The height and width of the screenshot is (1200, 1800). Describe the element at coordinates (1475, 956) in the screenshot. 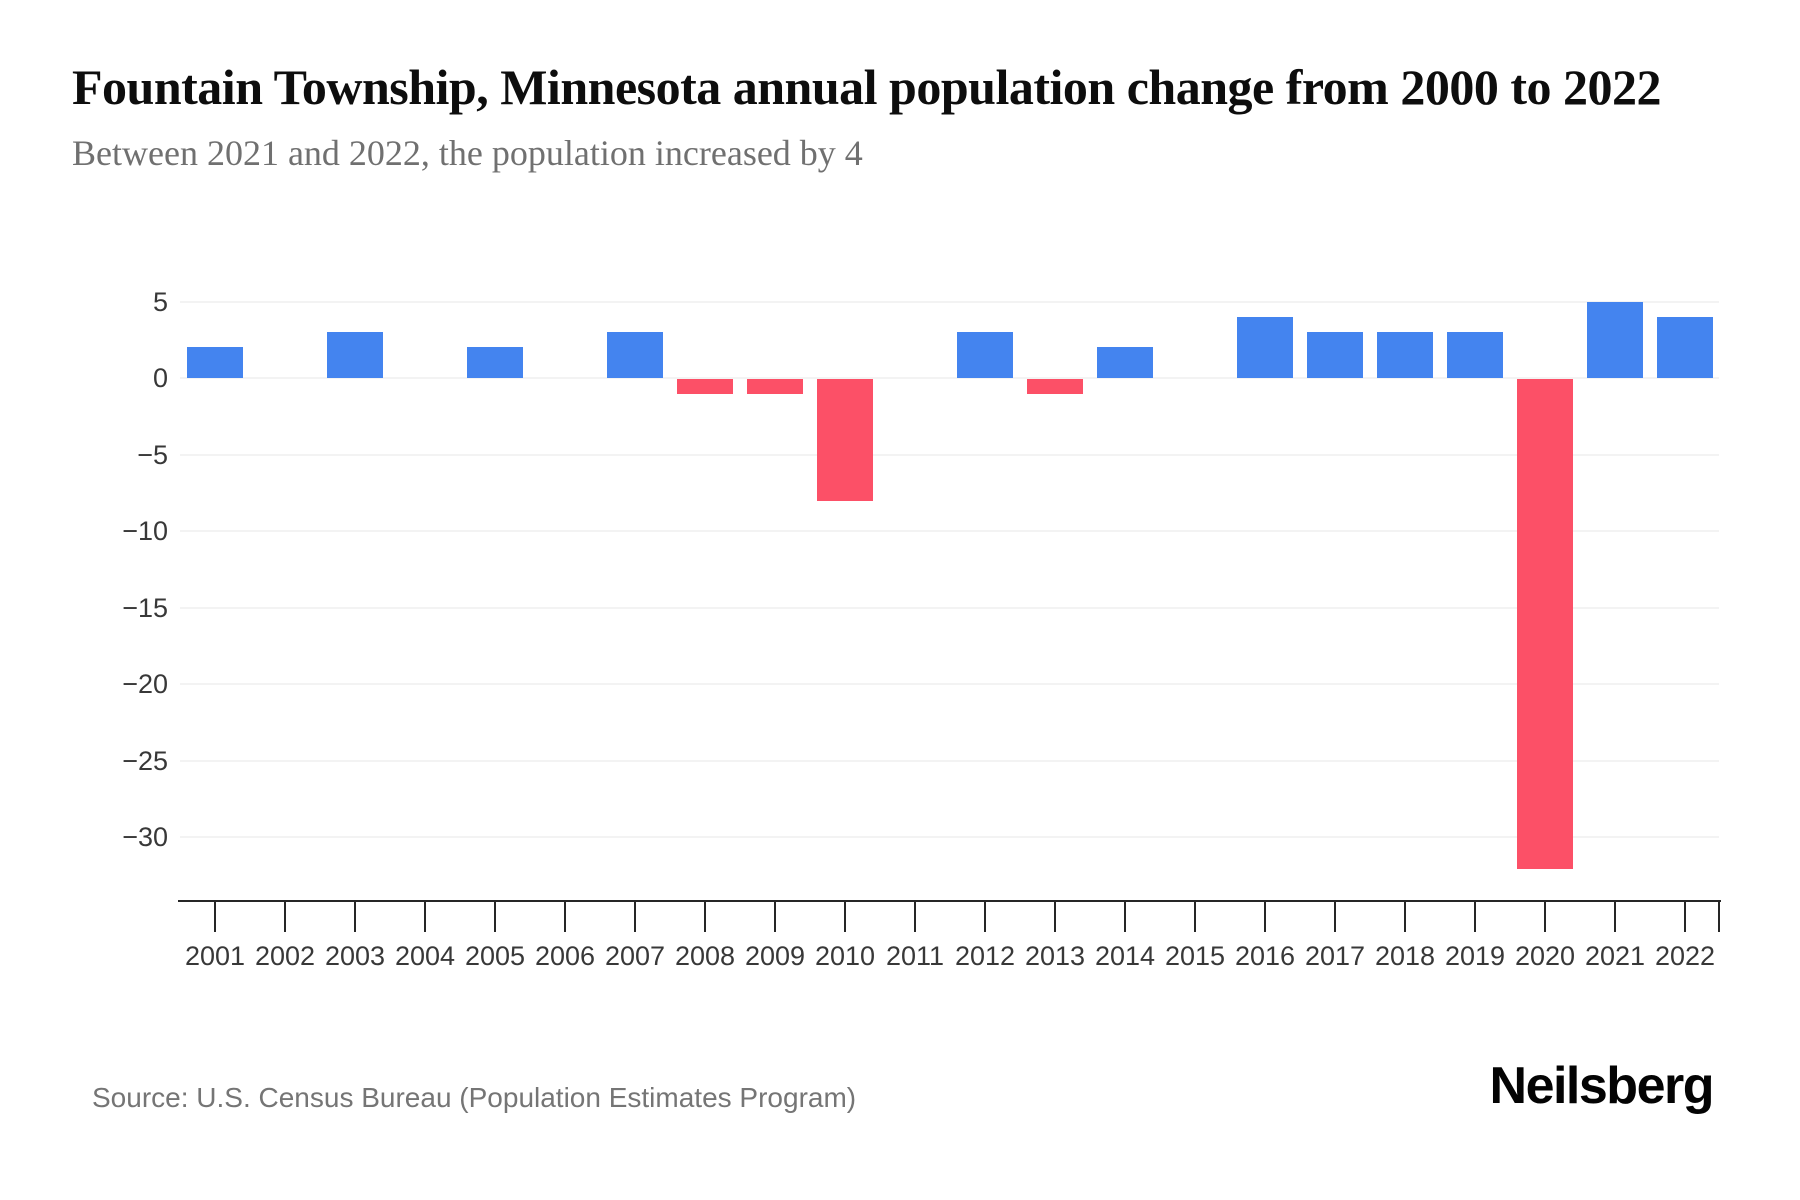

I see `x-axis-label-2019: 2019` at that location.